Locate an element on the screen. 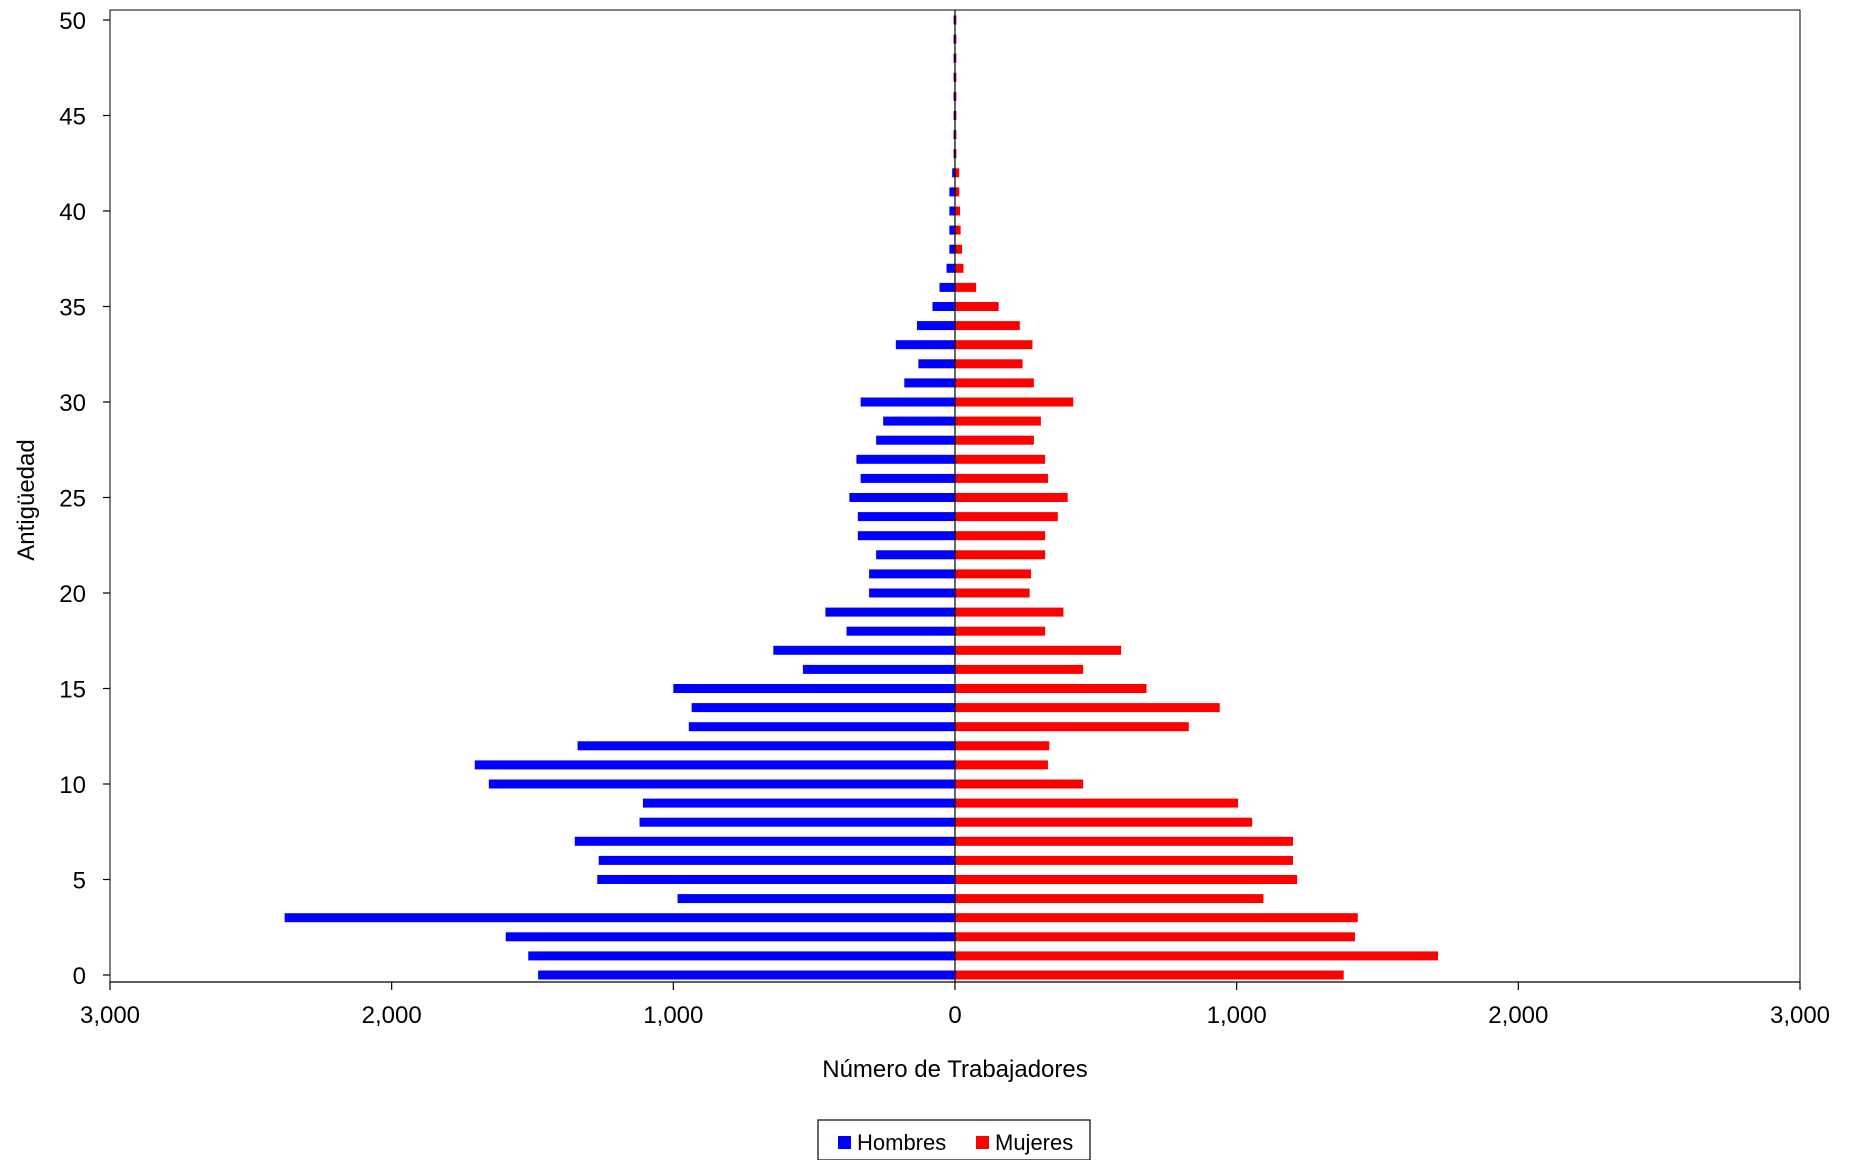  legend-swatch-mujeres is located at coordinates (982, 1142).